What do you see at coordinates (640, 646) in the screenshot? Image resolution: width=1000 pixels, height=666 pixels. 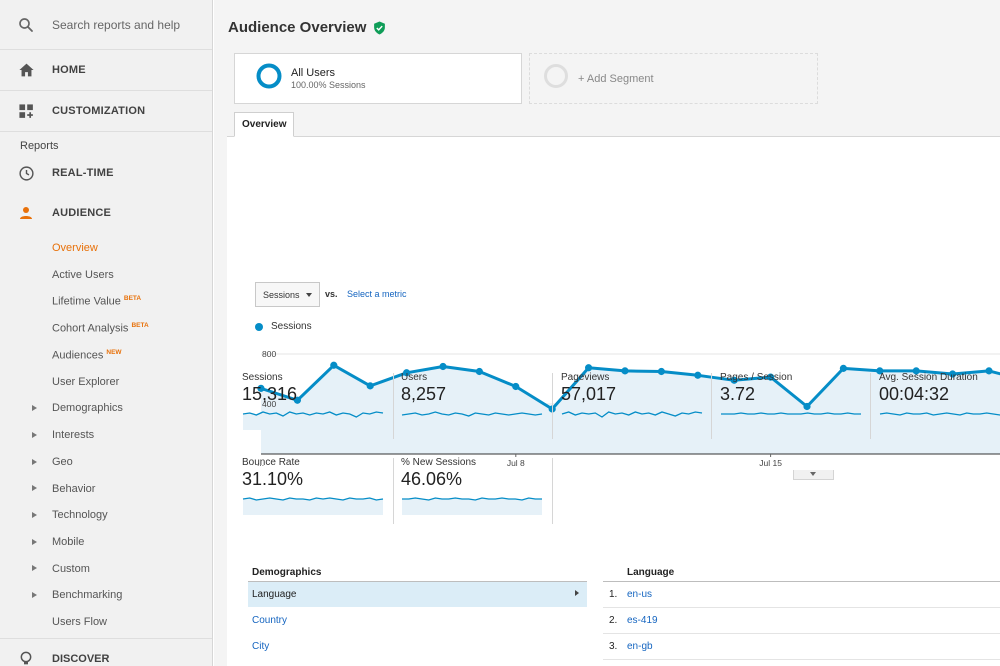 I see `language-link: en-gb` at bounding box center [640, 646].